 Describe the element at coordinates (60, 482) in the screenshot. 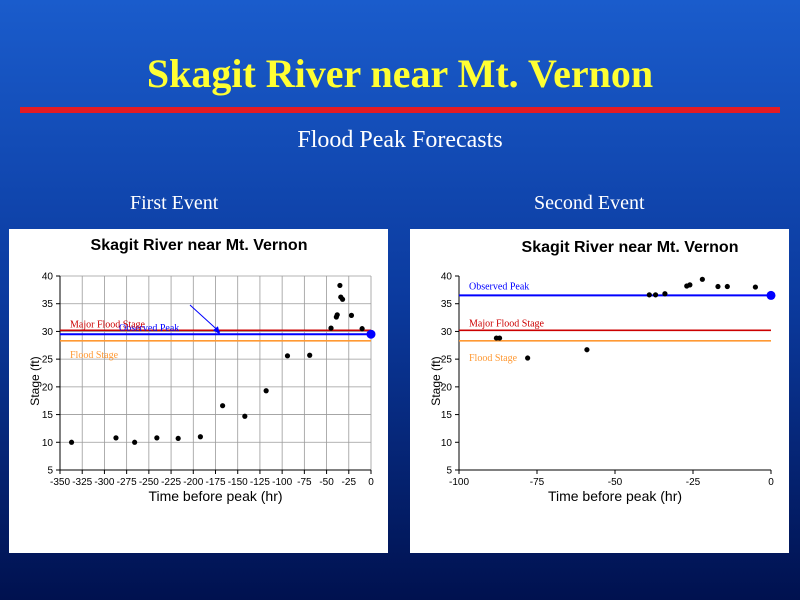

I see `x-tick-label: -350` at that location.